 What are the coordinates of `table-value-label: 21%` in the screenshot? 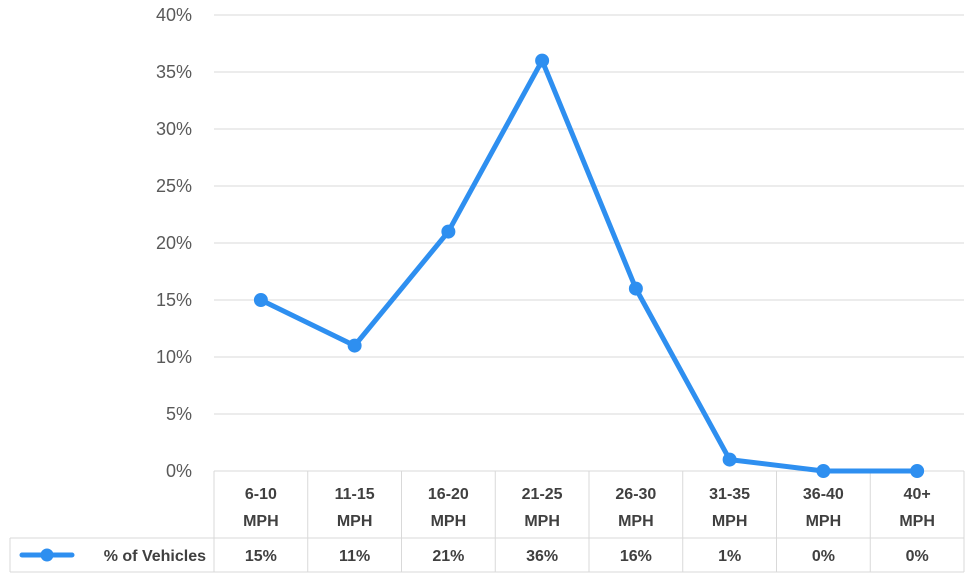 It's located at (448, 556).